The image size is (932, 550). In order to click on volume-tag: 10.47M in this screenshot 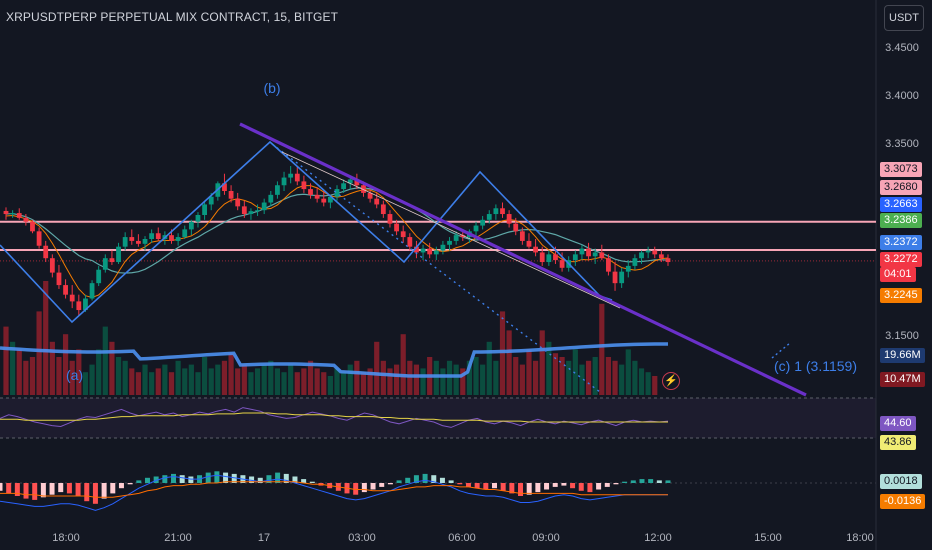, I will do `click(902, 379)`.